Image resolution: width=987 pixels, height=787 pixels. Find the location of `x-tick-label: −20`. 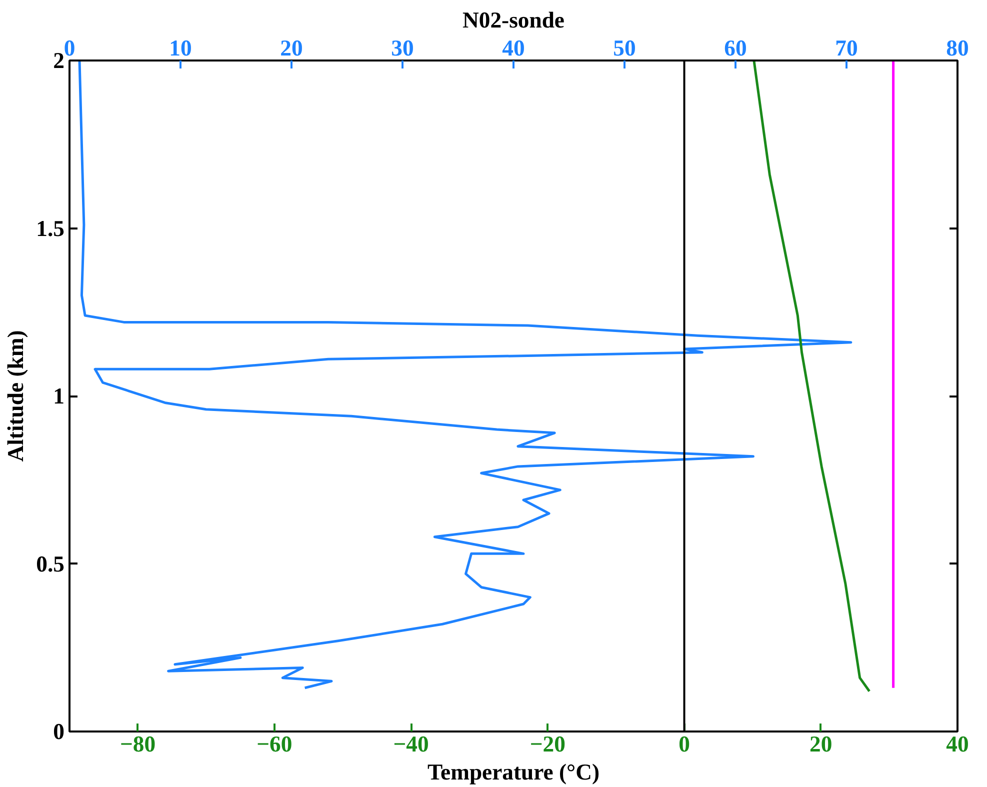

x-tick-label: −20 is located at coordinates (548, 744).